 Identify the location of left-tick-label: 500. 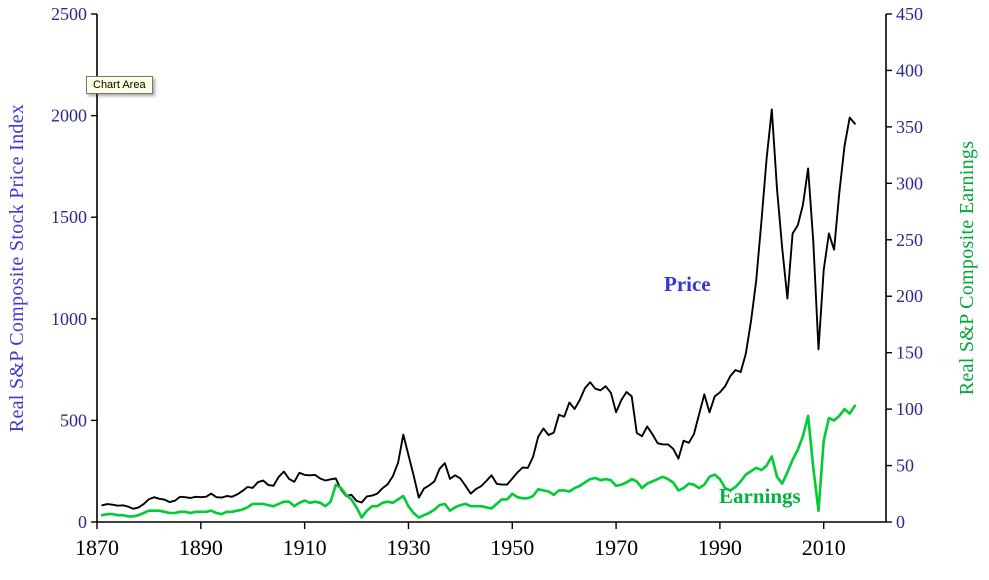
(73, 420).